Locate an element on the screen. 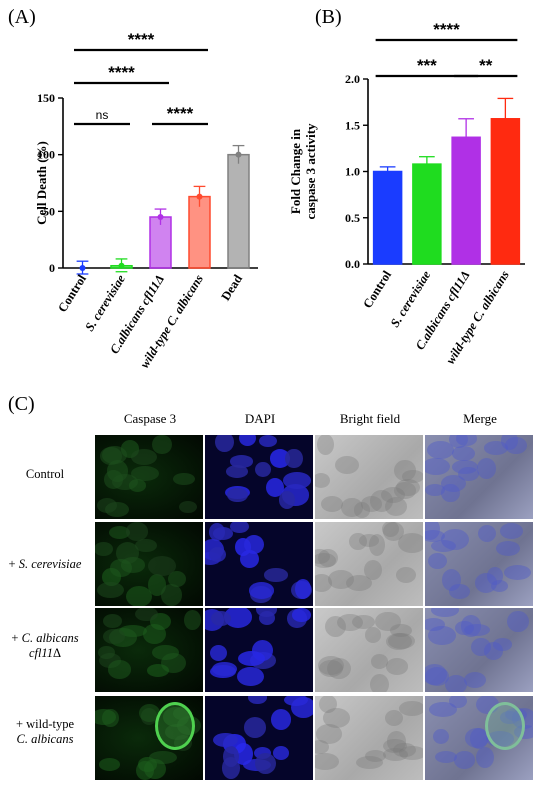  y-axis-label: Cell Death (%) is located at coordinates (41, 183).